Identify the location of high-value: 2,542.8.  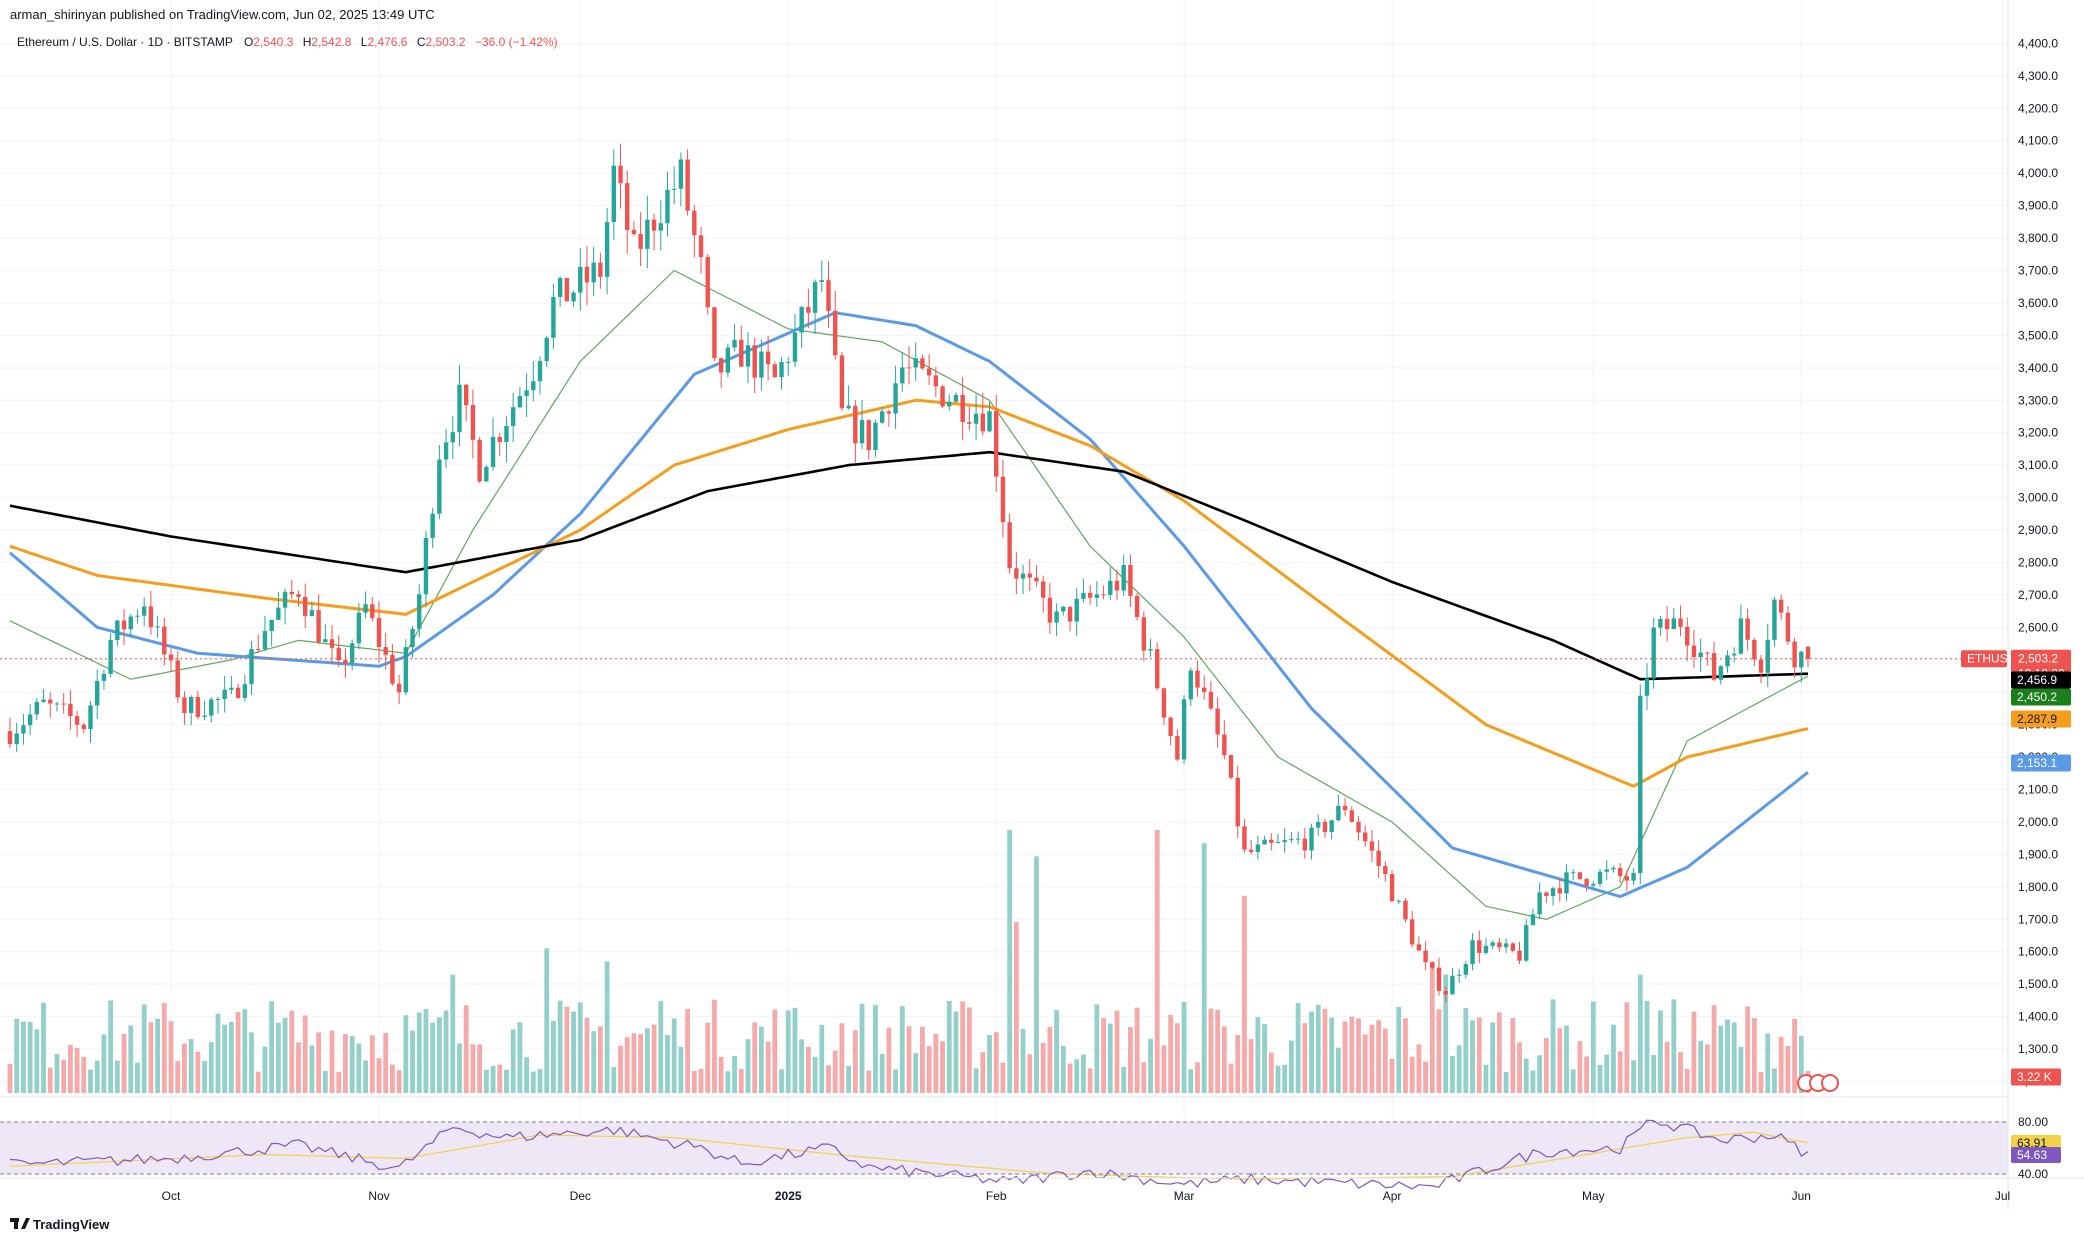
(331, 42).